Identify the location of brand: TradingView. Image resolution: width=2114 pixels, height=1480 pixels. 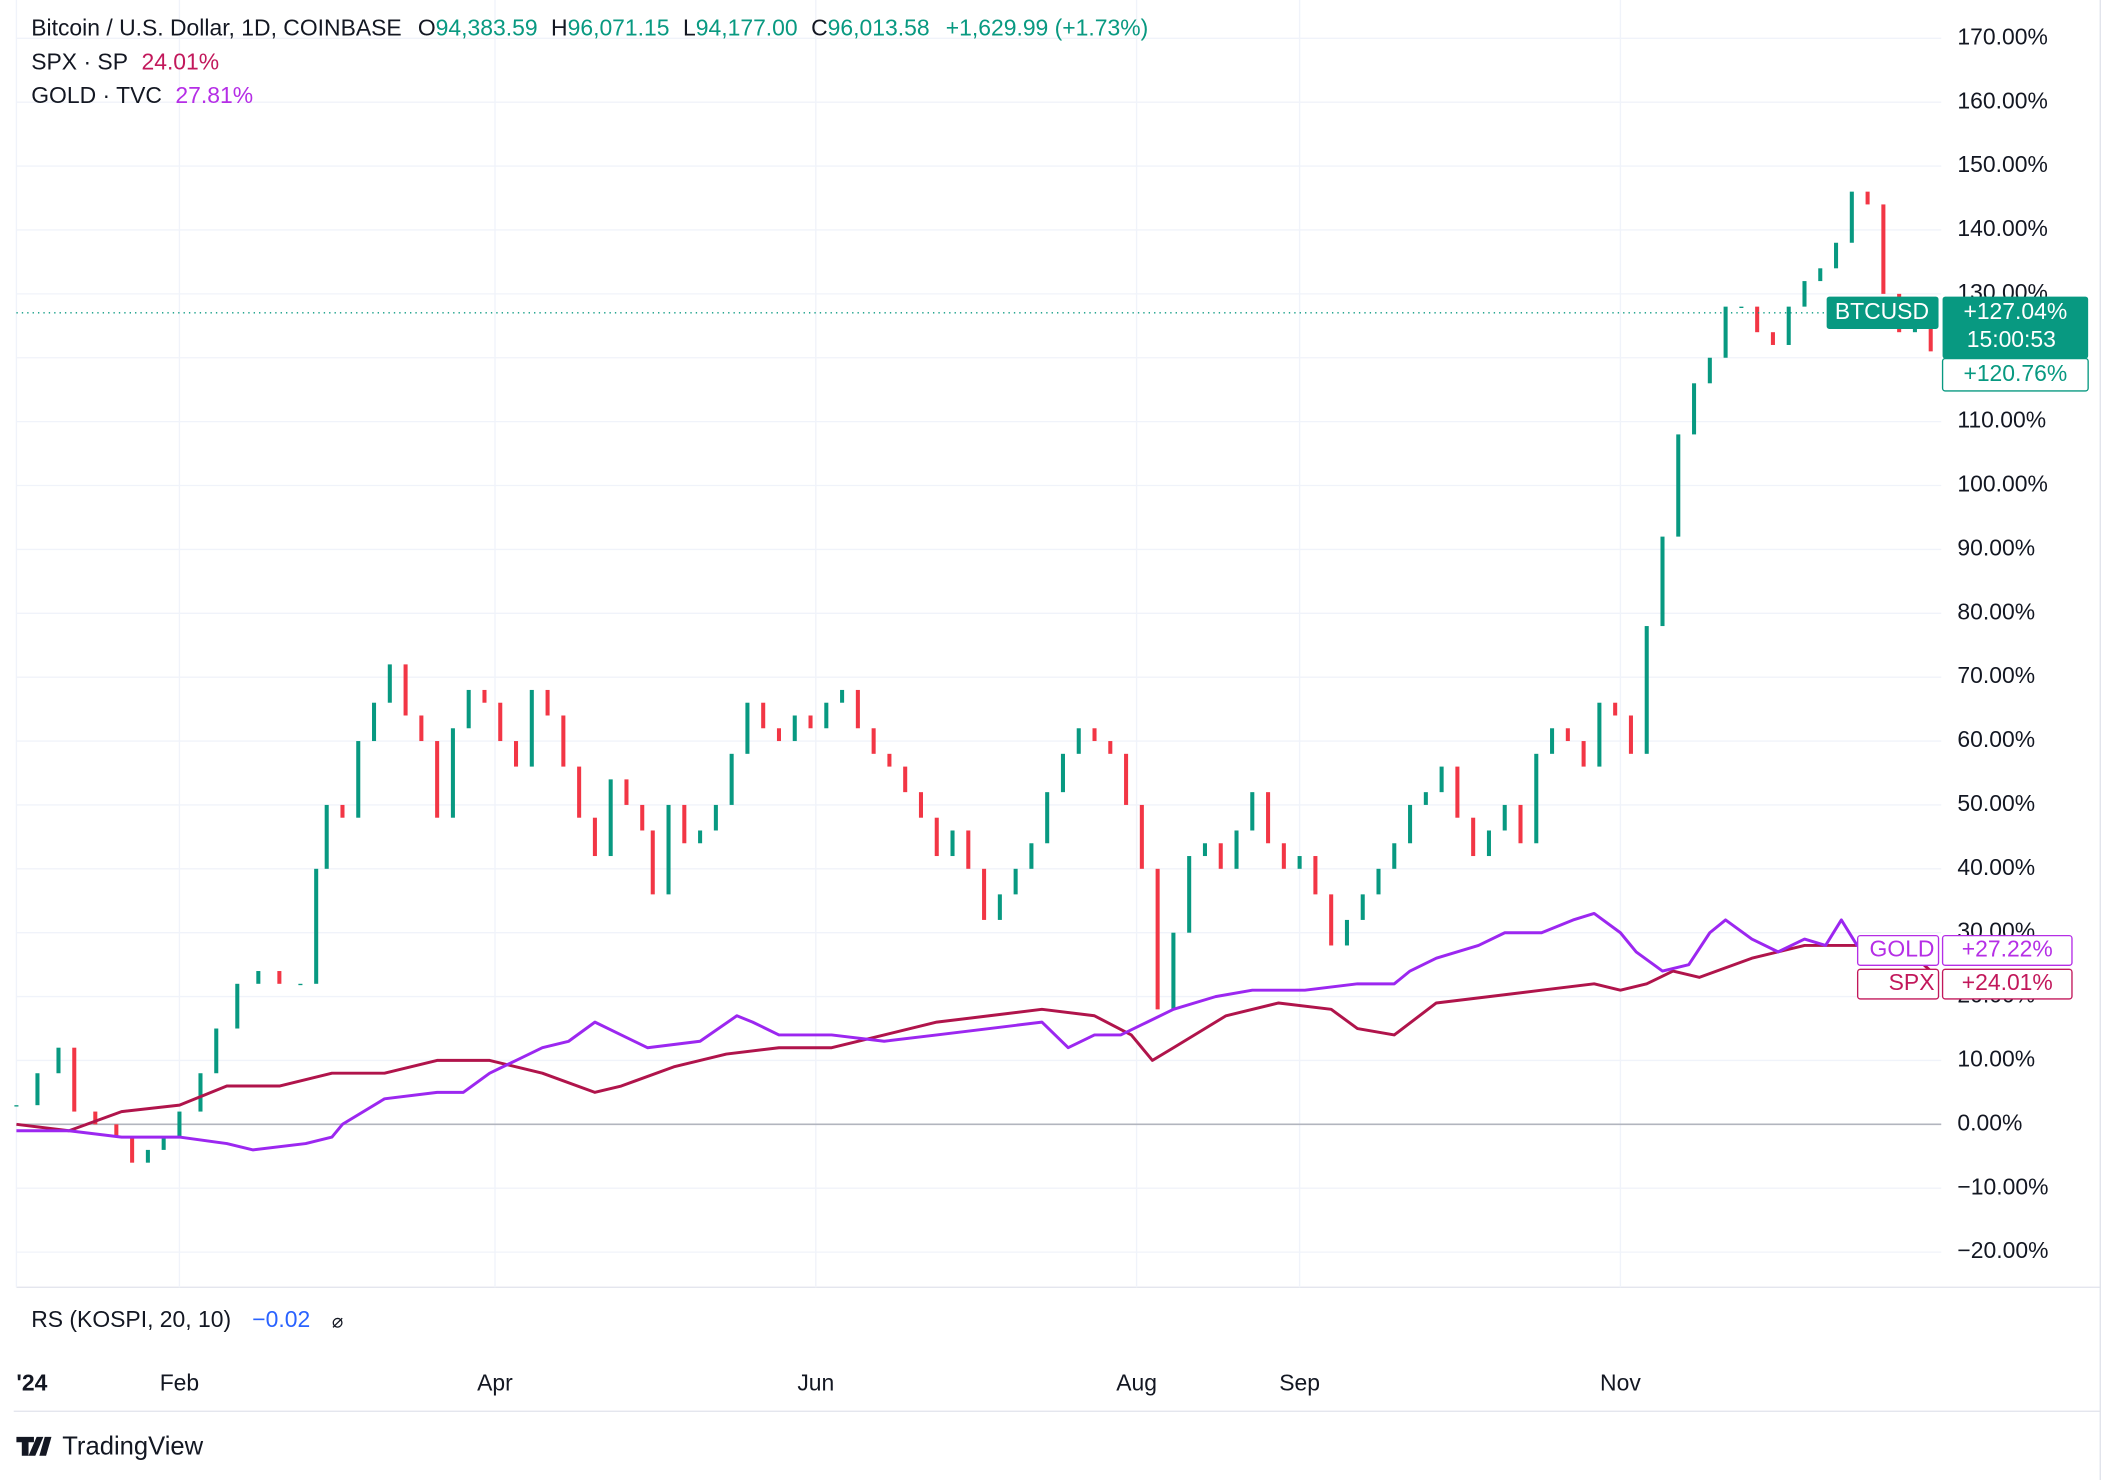
(132, 1446).